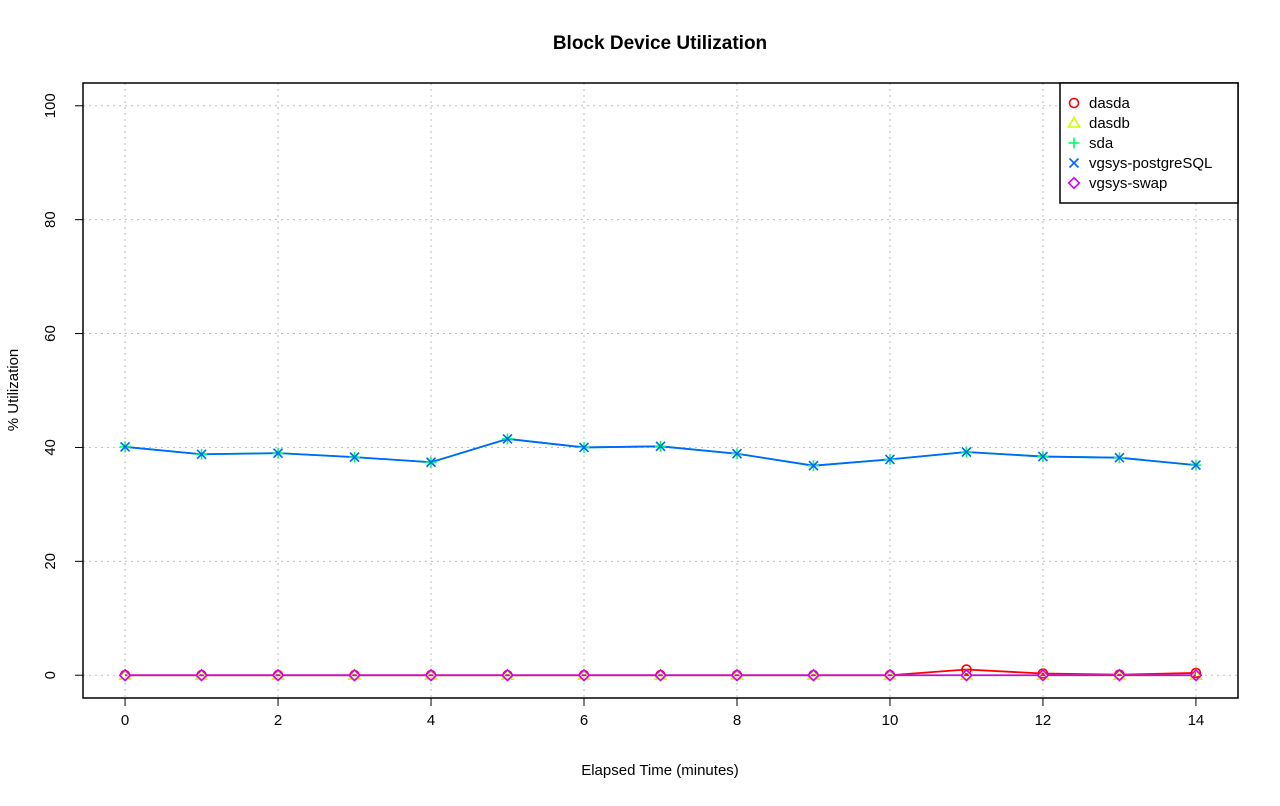 Image resolution: width=1280 pixels, height=806 pixels. Describe the element at coordinates (431, 720) in the screenshot. I see `x-tick-label: 4` at that location.